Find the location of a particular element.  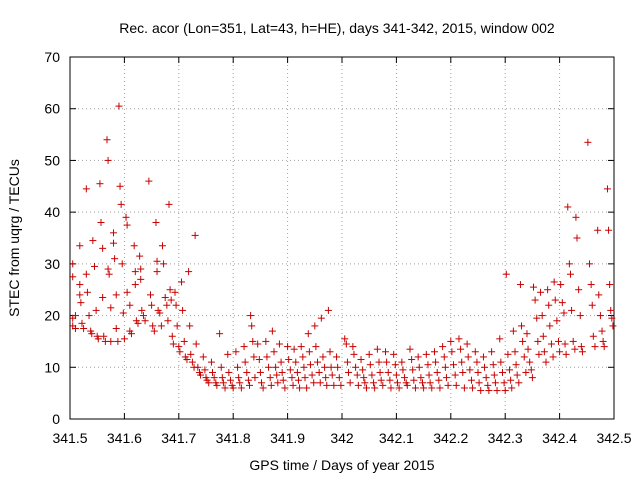

y-tick-label: 20 is located at coordinates (52, 316).